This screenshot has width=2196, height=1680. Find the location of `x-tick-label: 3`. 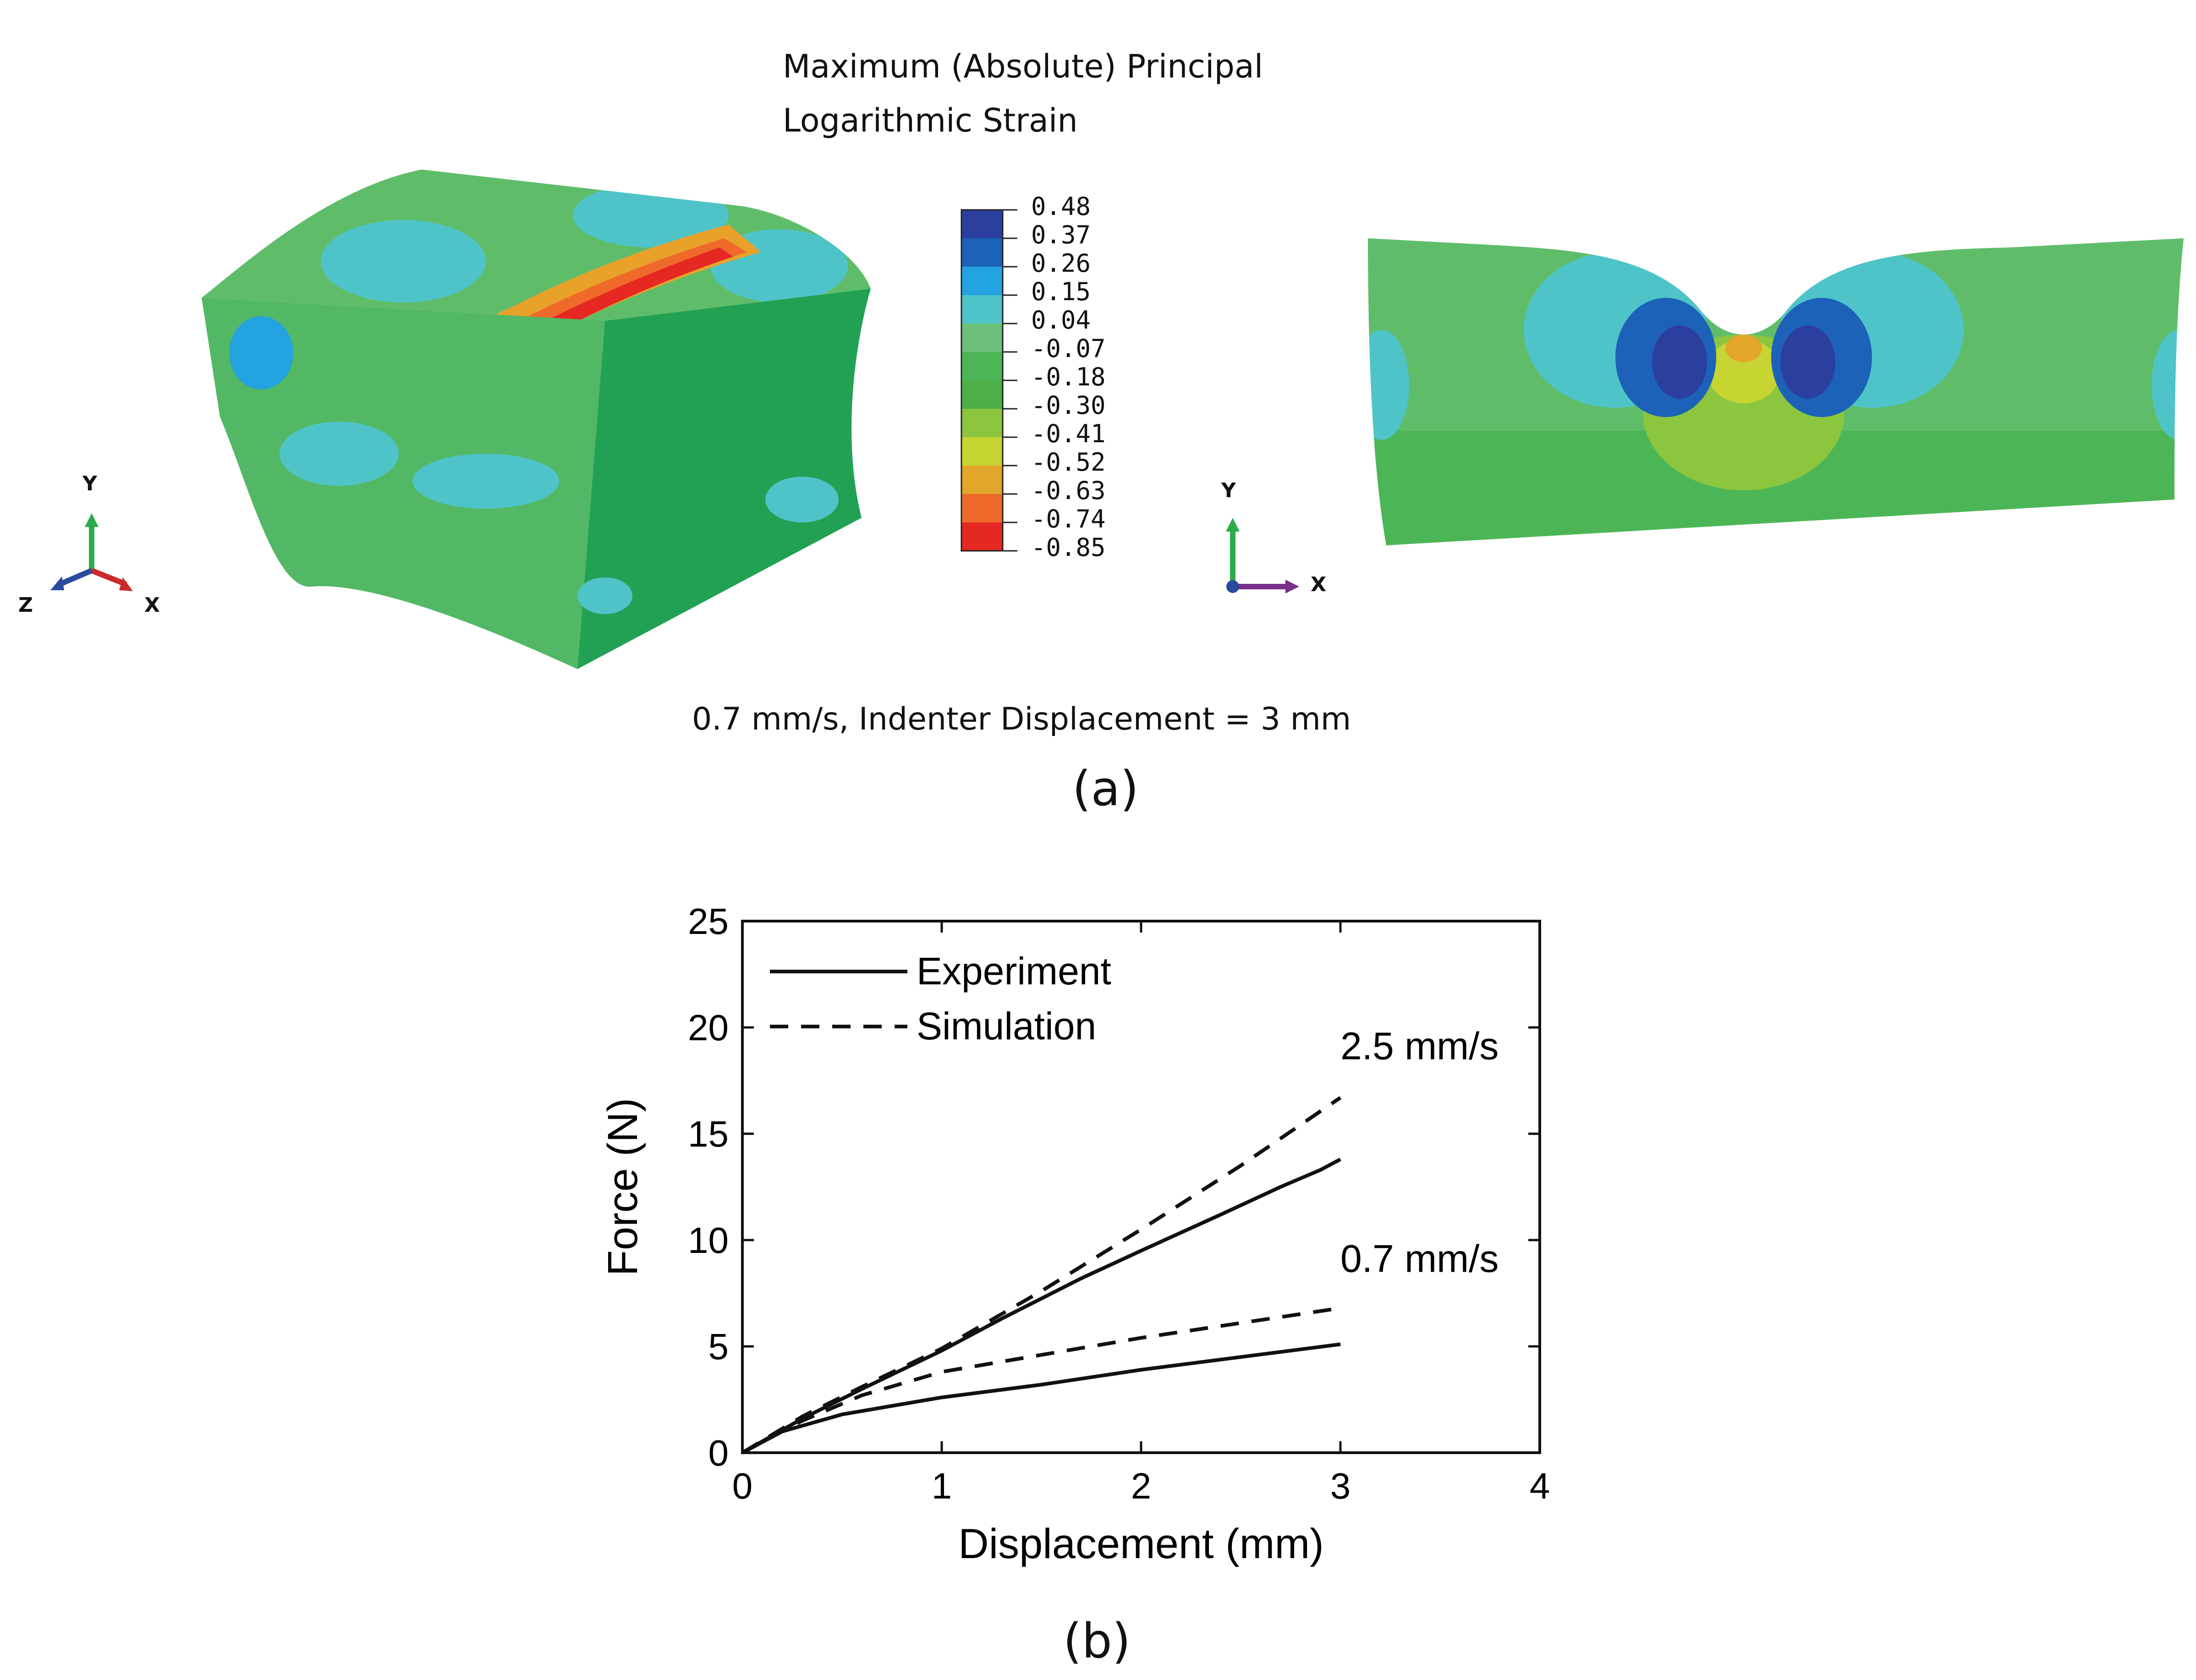

x-tick-label: 3 is located at coordinates (1340, 1486).